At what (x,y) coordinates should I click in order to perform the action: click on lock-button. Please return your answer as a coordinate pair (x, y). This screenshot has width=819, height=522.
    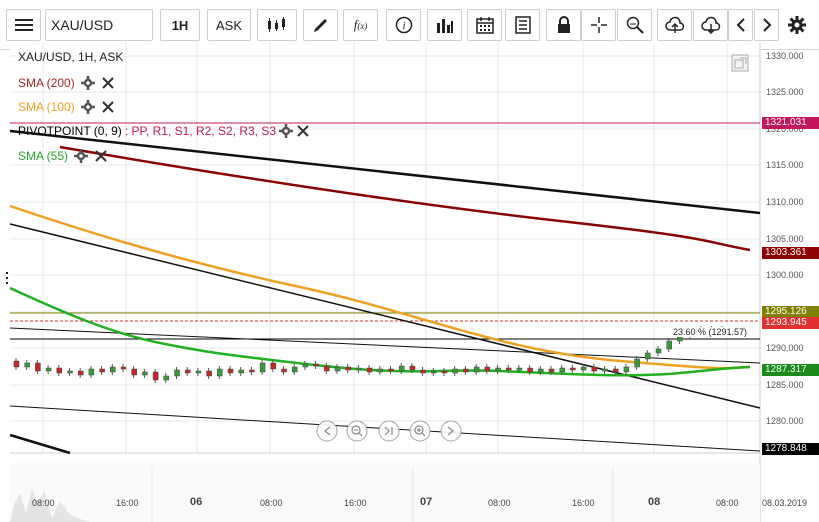
    Looking at the image, I should click on (563, 25).